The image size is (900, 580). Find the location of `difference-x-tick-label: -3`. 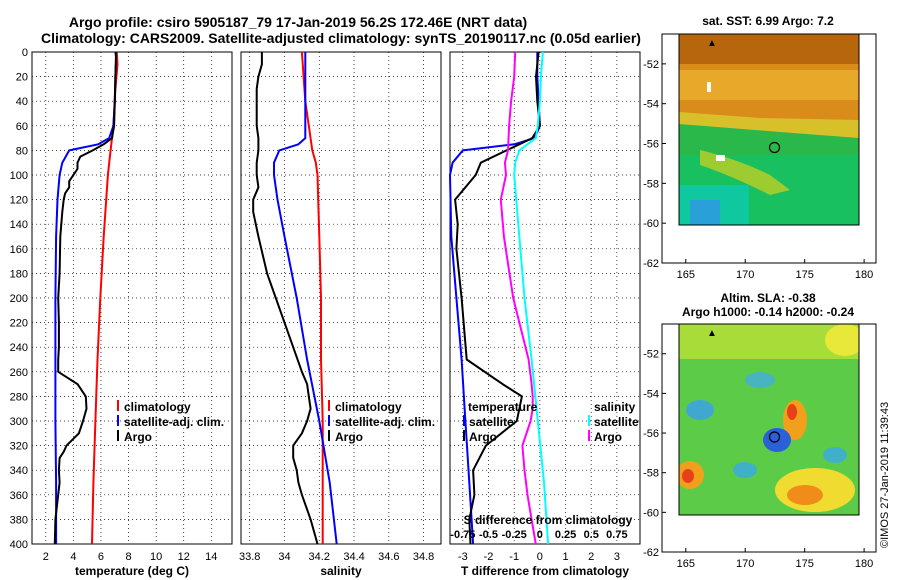

difference-x-tick-label: -3 is located at coordinates (463, 557).